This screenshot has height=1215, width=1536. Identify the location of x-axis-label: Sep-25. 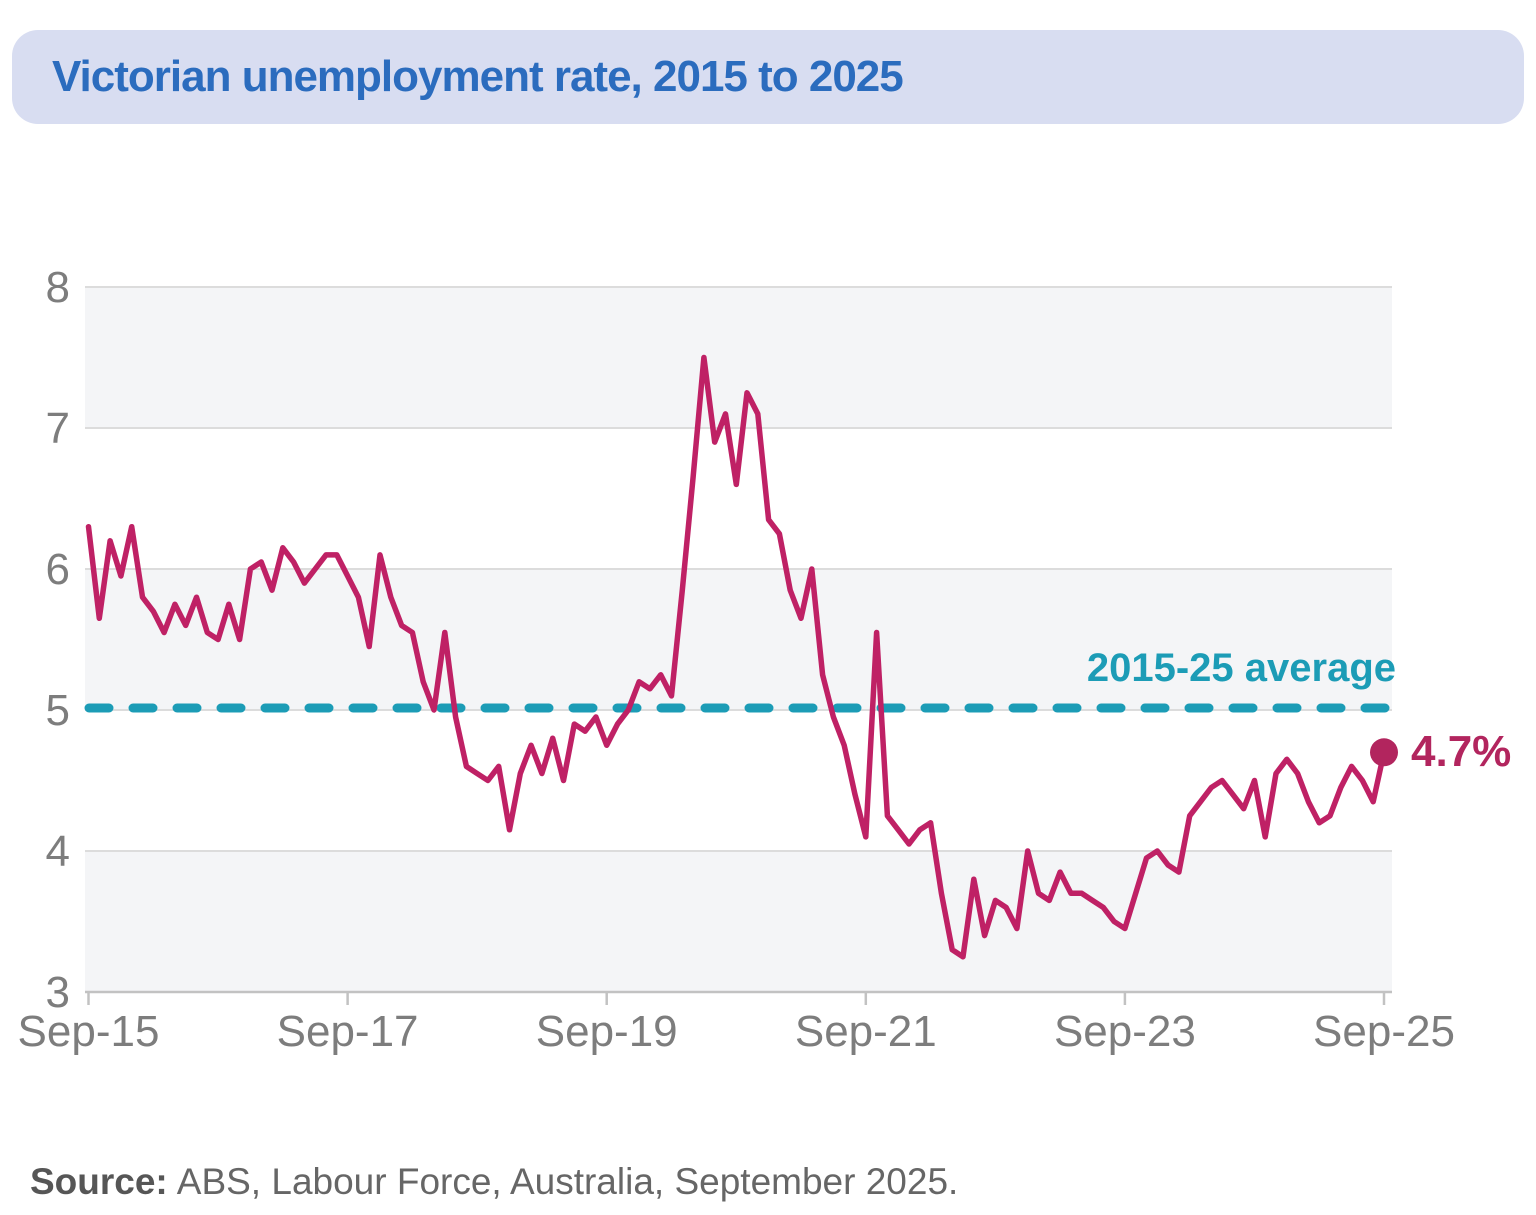
(1384, 1031).